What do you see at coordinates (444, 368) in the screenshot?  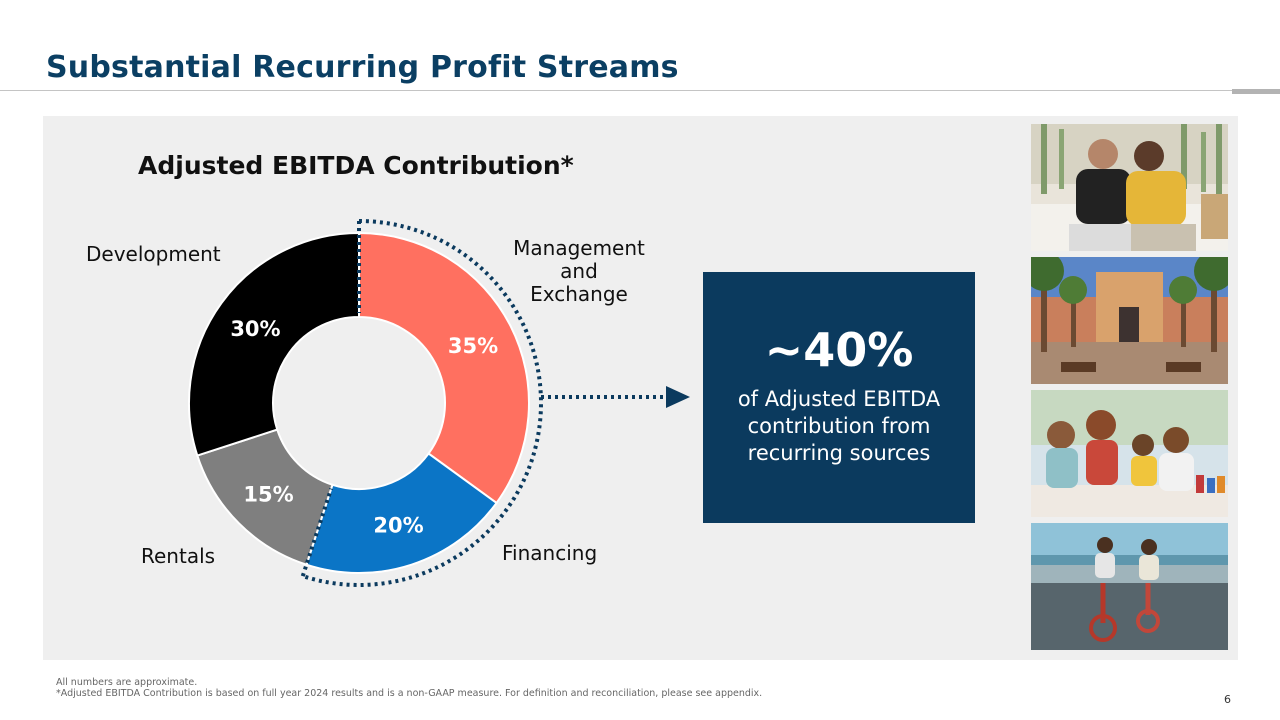 I see `donut-slice-management-and-exchange` at bounding box center [444, 368].